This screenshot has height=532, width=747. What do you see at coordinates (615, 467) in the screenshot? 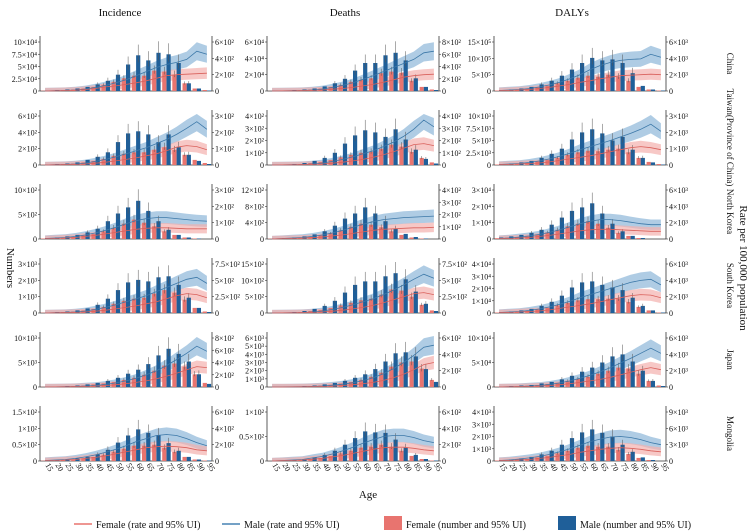
I see `age-tick-label: 70` at bounding box center [615, 467].